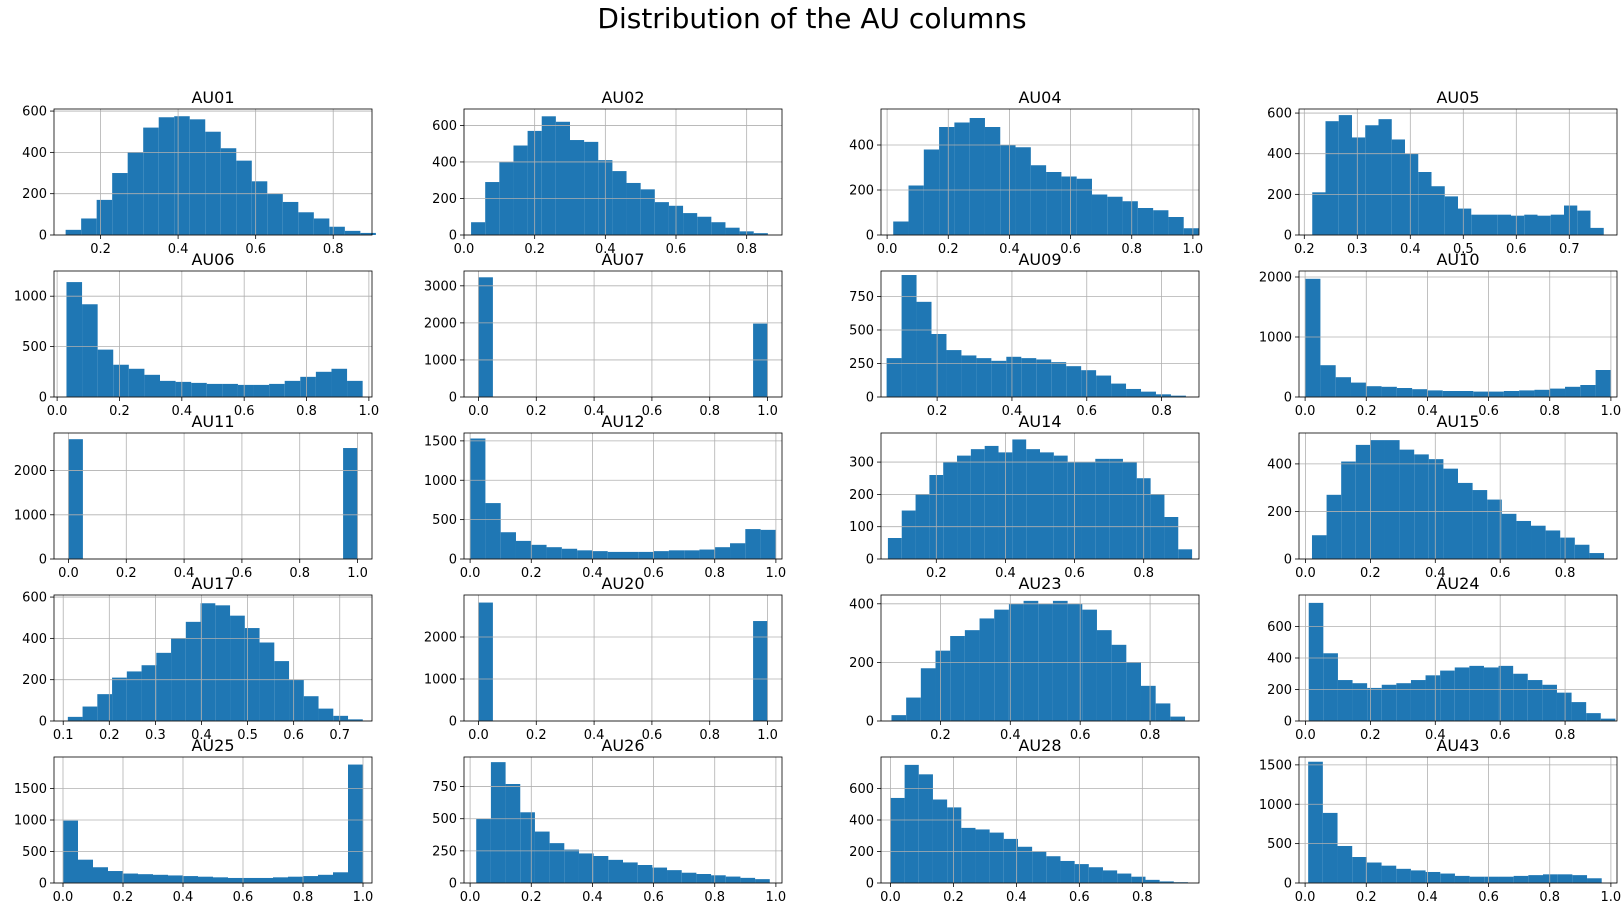 The width and height of the screenshot is (1624, 913). What do you see at coordinates (444, 819) in the screenshot?
I see `y-tick-label: 500` at bounding box center [444, 819].